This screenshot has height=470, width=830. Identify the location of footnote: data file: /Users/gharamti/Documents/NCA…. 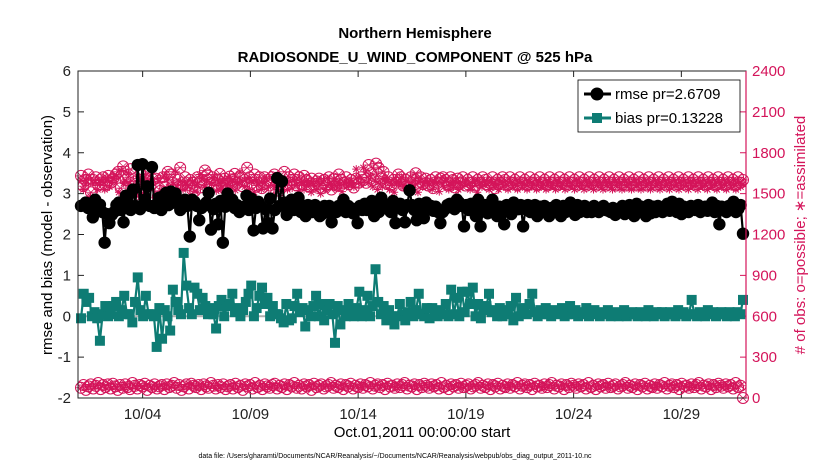
(395, 456).